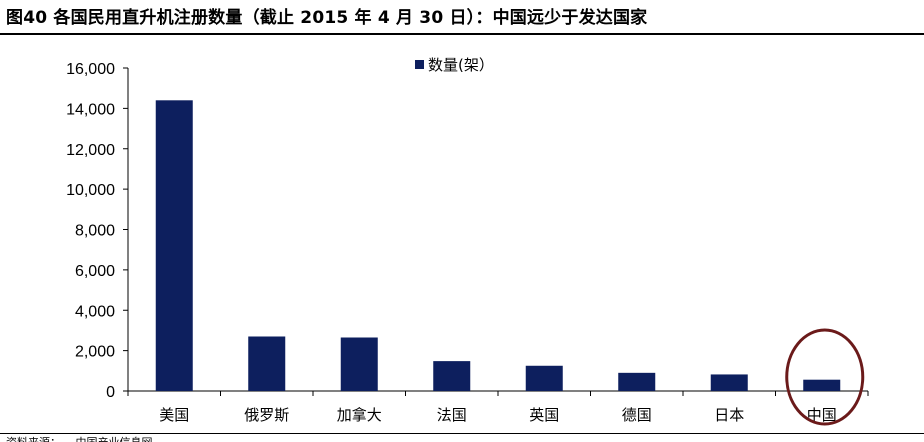  Describe the element at coordinates (110, 392) in the screenshot. I see `y-tick-label: 0` at that location.